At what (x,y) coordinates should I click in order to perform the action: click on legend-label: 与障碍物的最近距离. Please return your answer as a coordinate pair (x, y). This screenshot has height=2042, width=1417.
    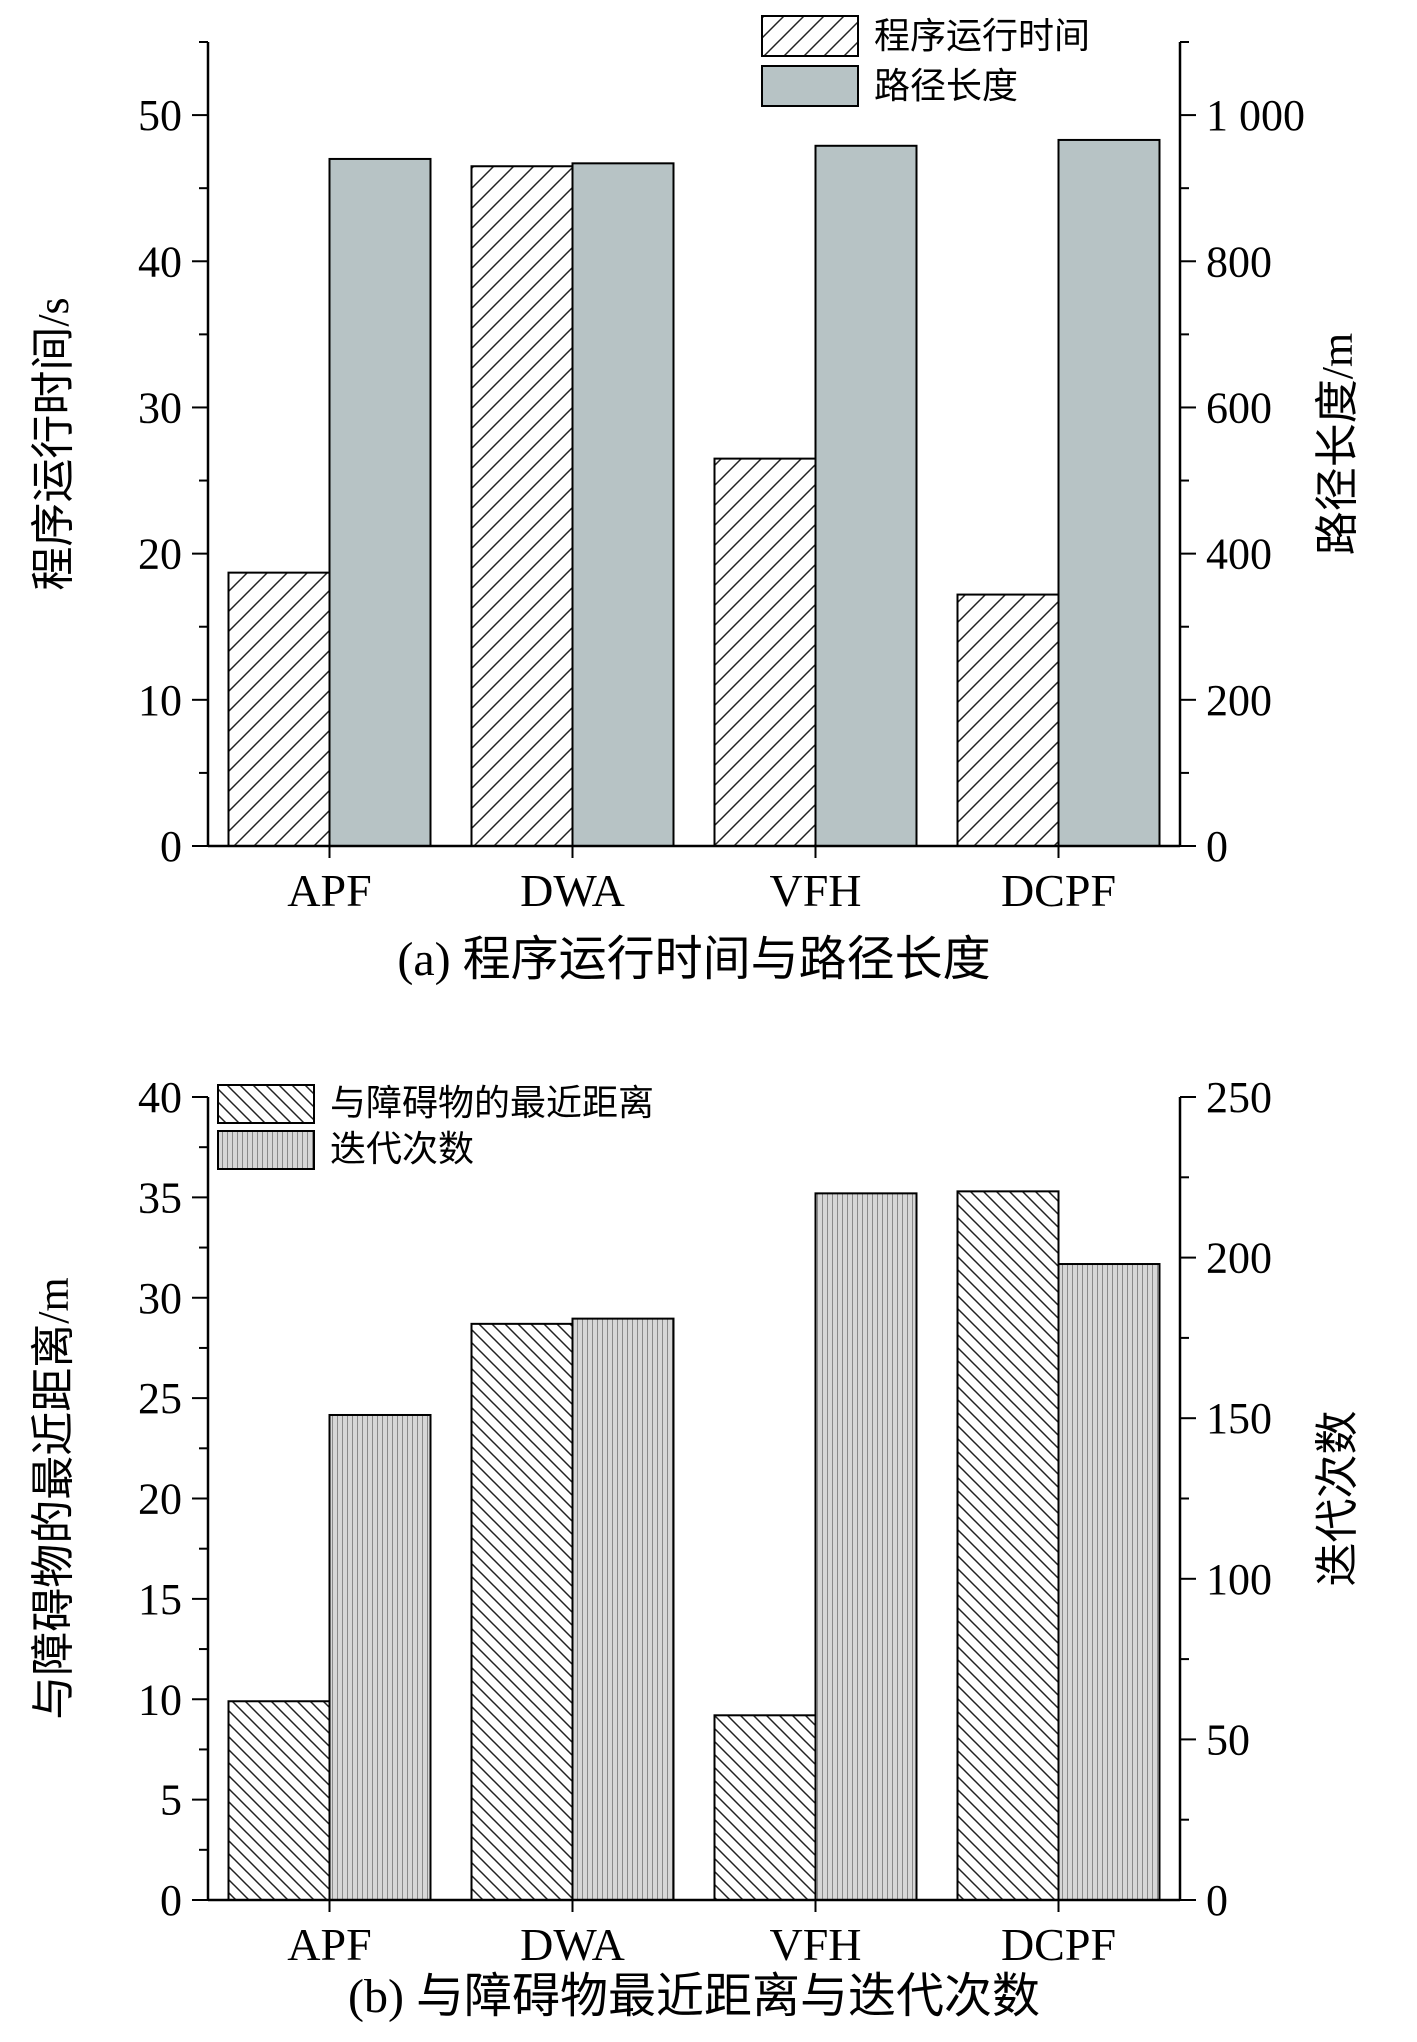
    Looking at the image, I should click on (492, 1103).